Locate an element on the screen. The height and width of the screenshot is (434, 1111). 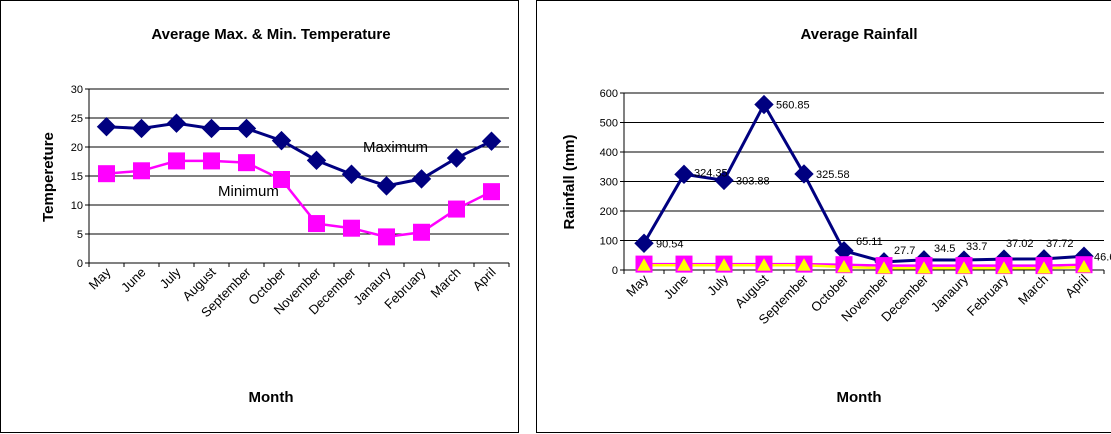
y-tick-label: 100 is located at coordinates (609, 242).